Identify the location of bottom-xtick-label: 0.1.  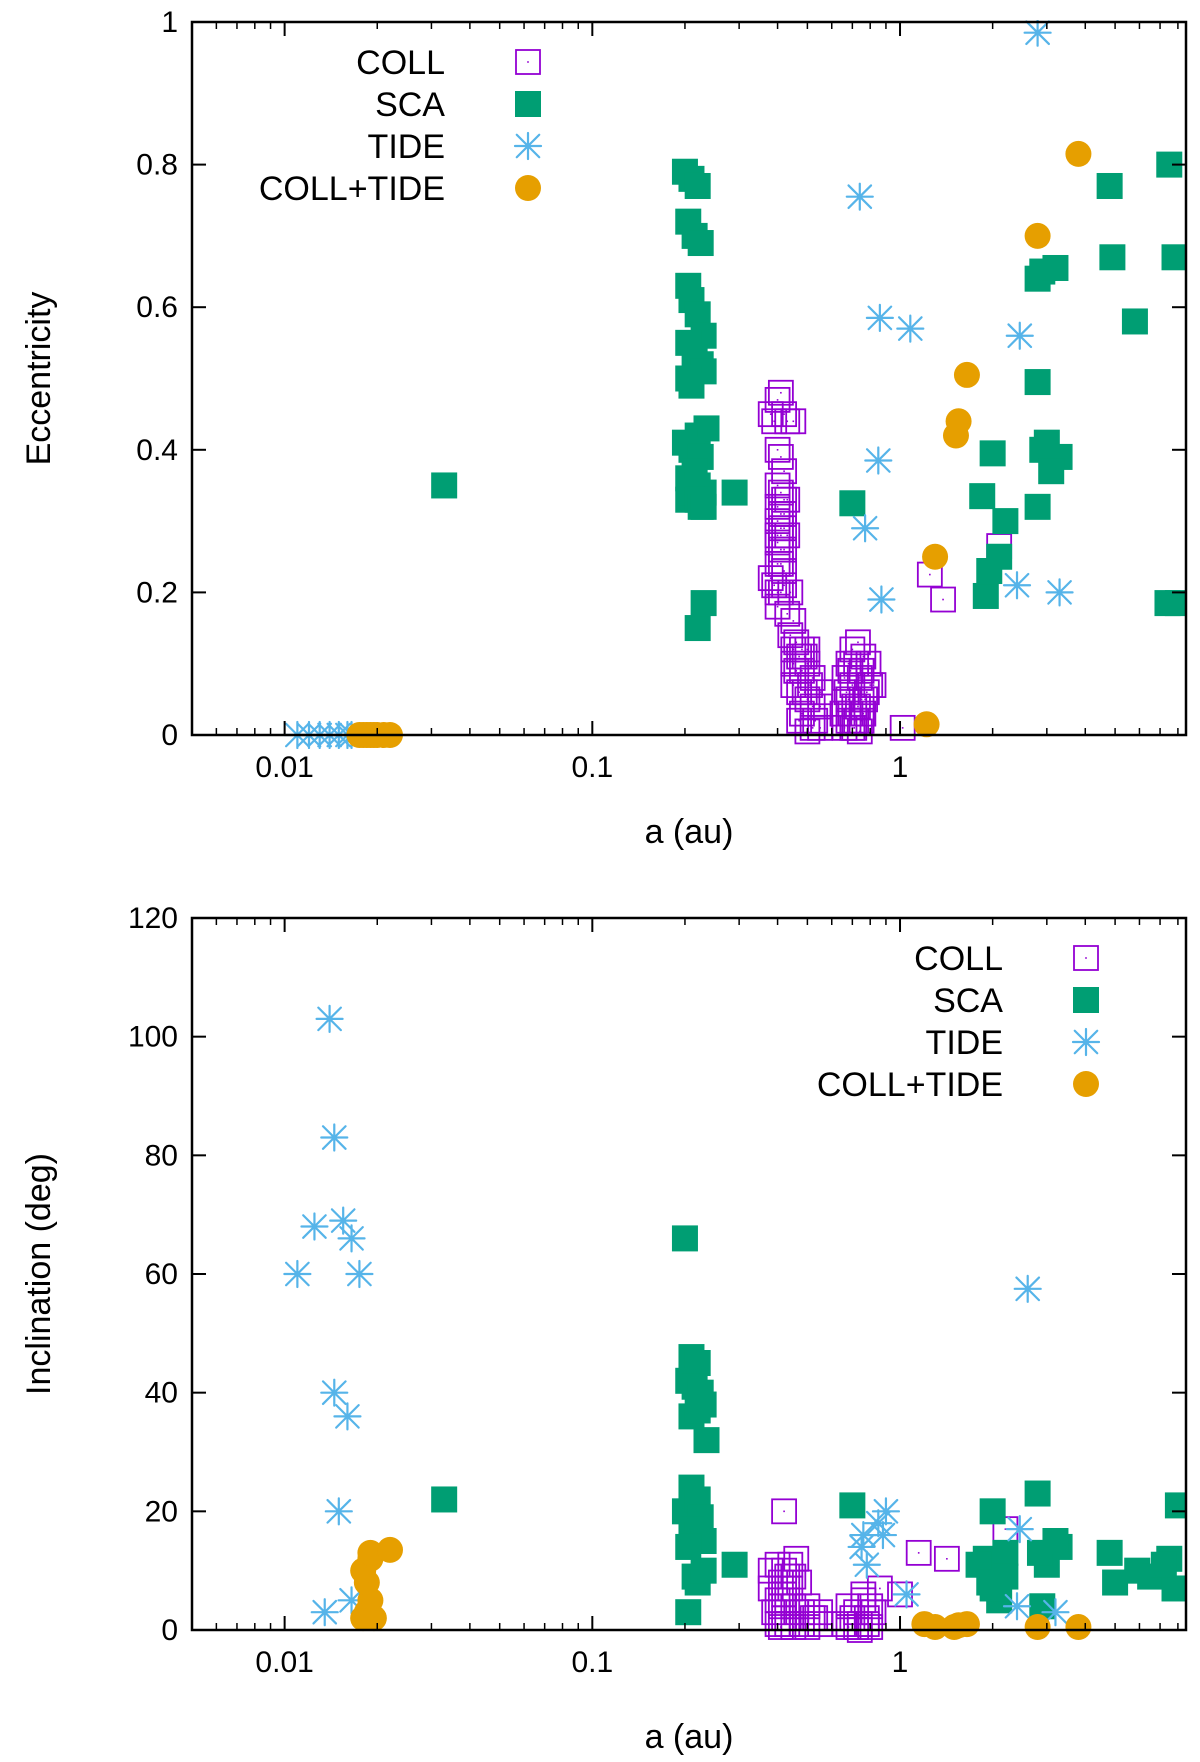
(592, 1662).